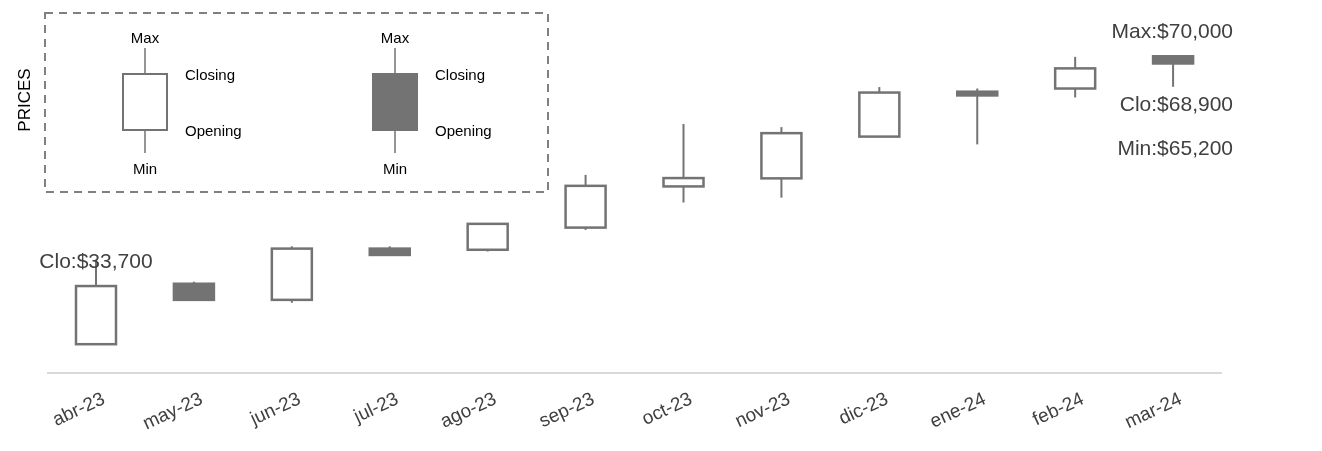 The width and height of the screenshot is (1322, 451). Describe the element at coordinates (863, 408) in the screenshot. I see `x-tick-label: dic-23` at that location.